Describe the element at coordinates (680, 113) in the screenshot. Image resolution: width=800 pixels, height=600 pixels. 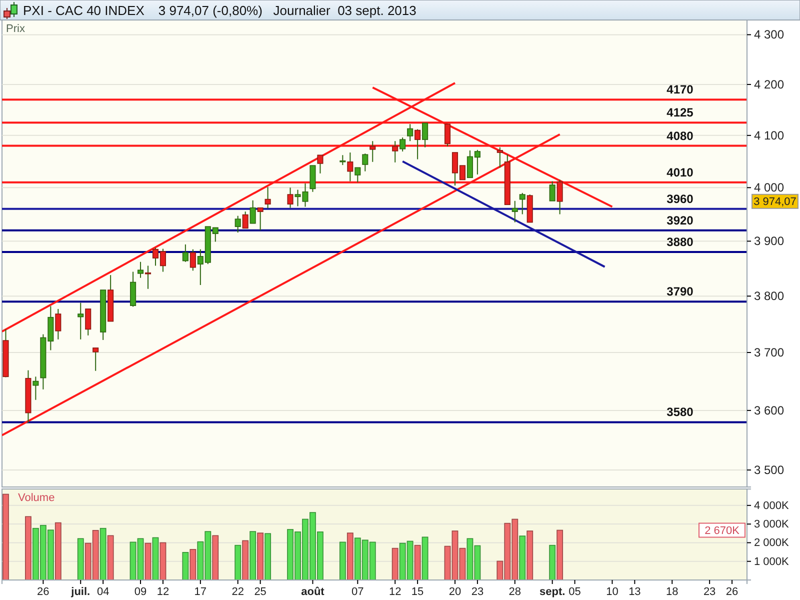
I see `ref-line-label: 4125` at that location.